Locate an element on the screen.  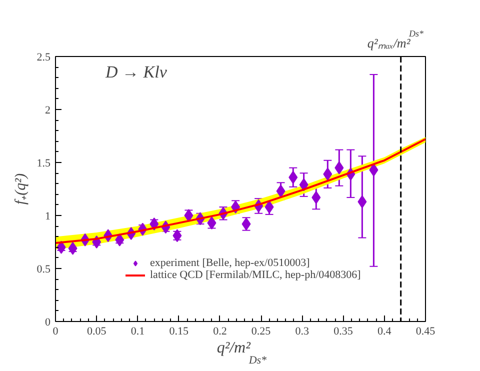
x-tick-label: 0.3 is located at coordinates (302, 332).